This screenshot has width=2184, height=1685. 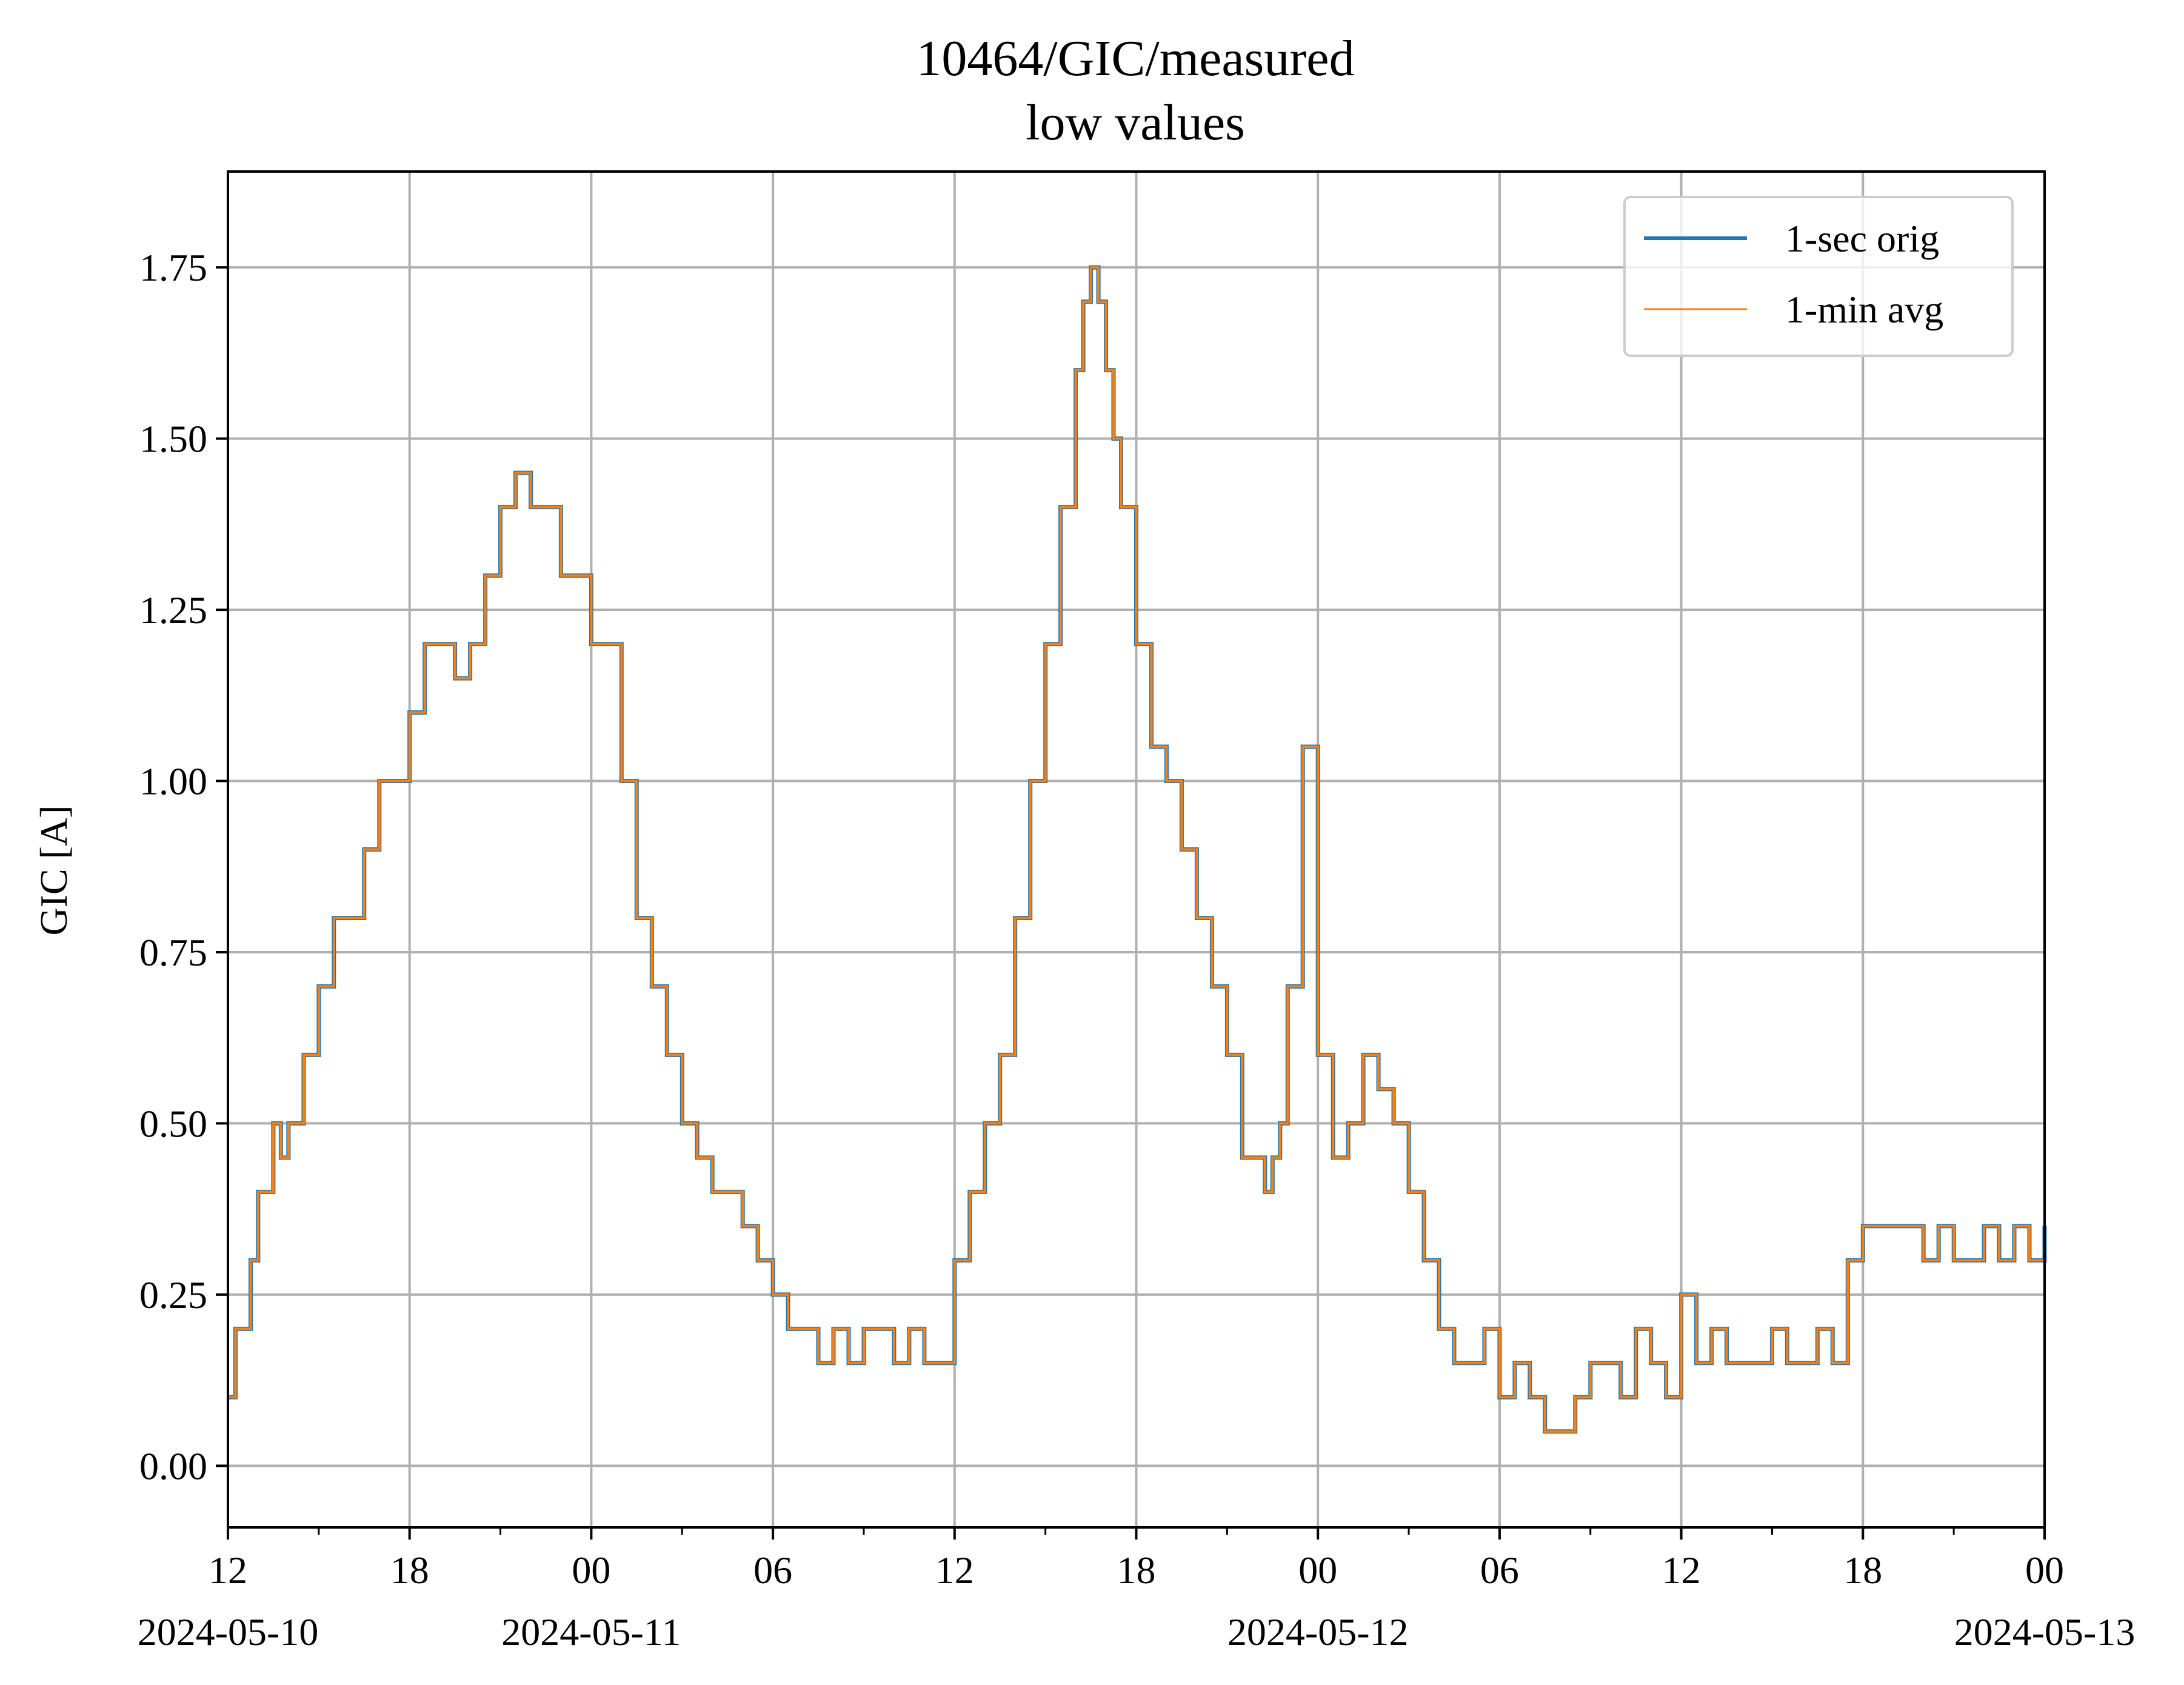 I want to click on y-tick-label: 0.75, so click(x=173, y=952).